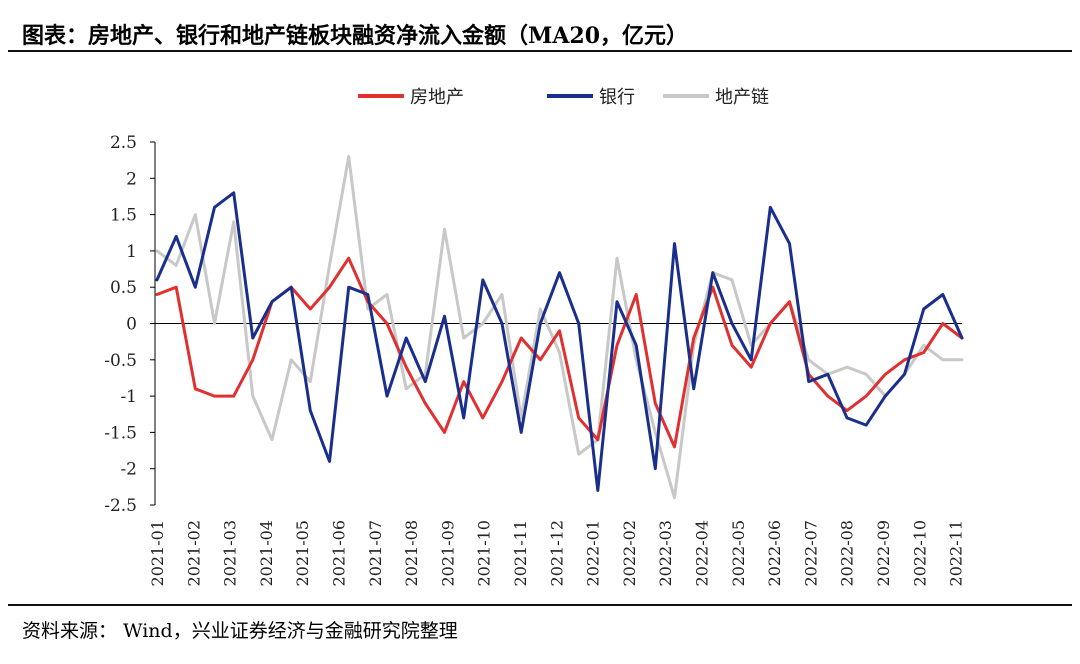  What do you see at coordinates (919, 553) in the screenshot?
I see `x-tick-label: 2022-10` at bounding box center [919, 553].